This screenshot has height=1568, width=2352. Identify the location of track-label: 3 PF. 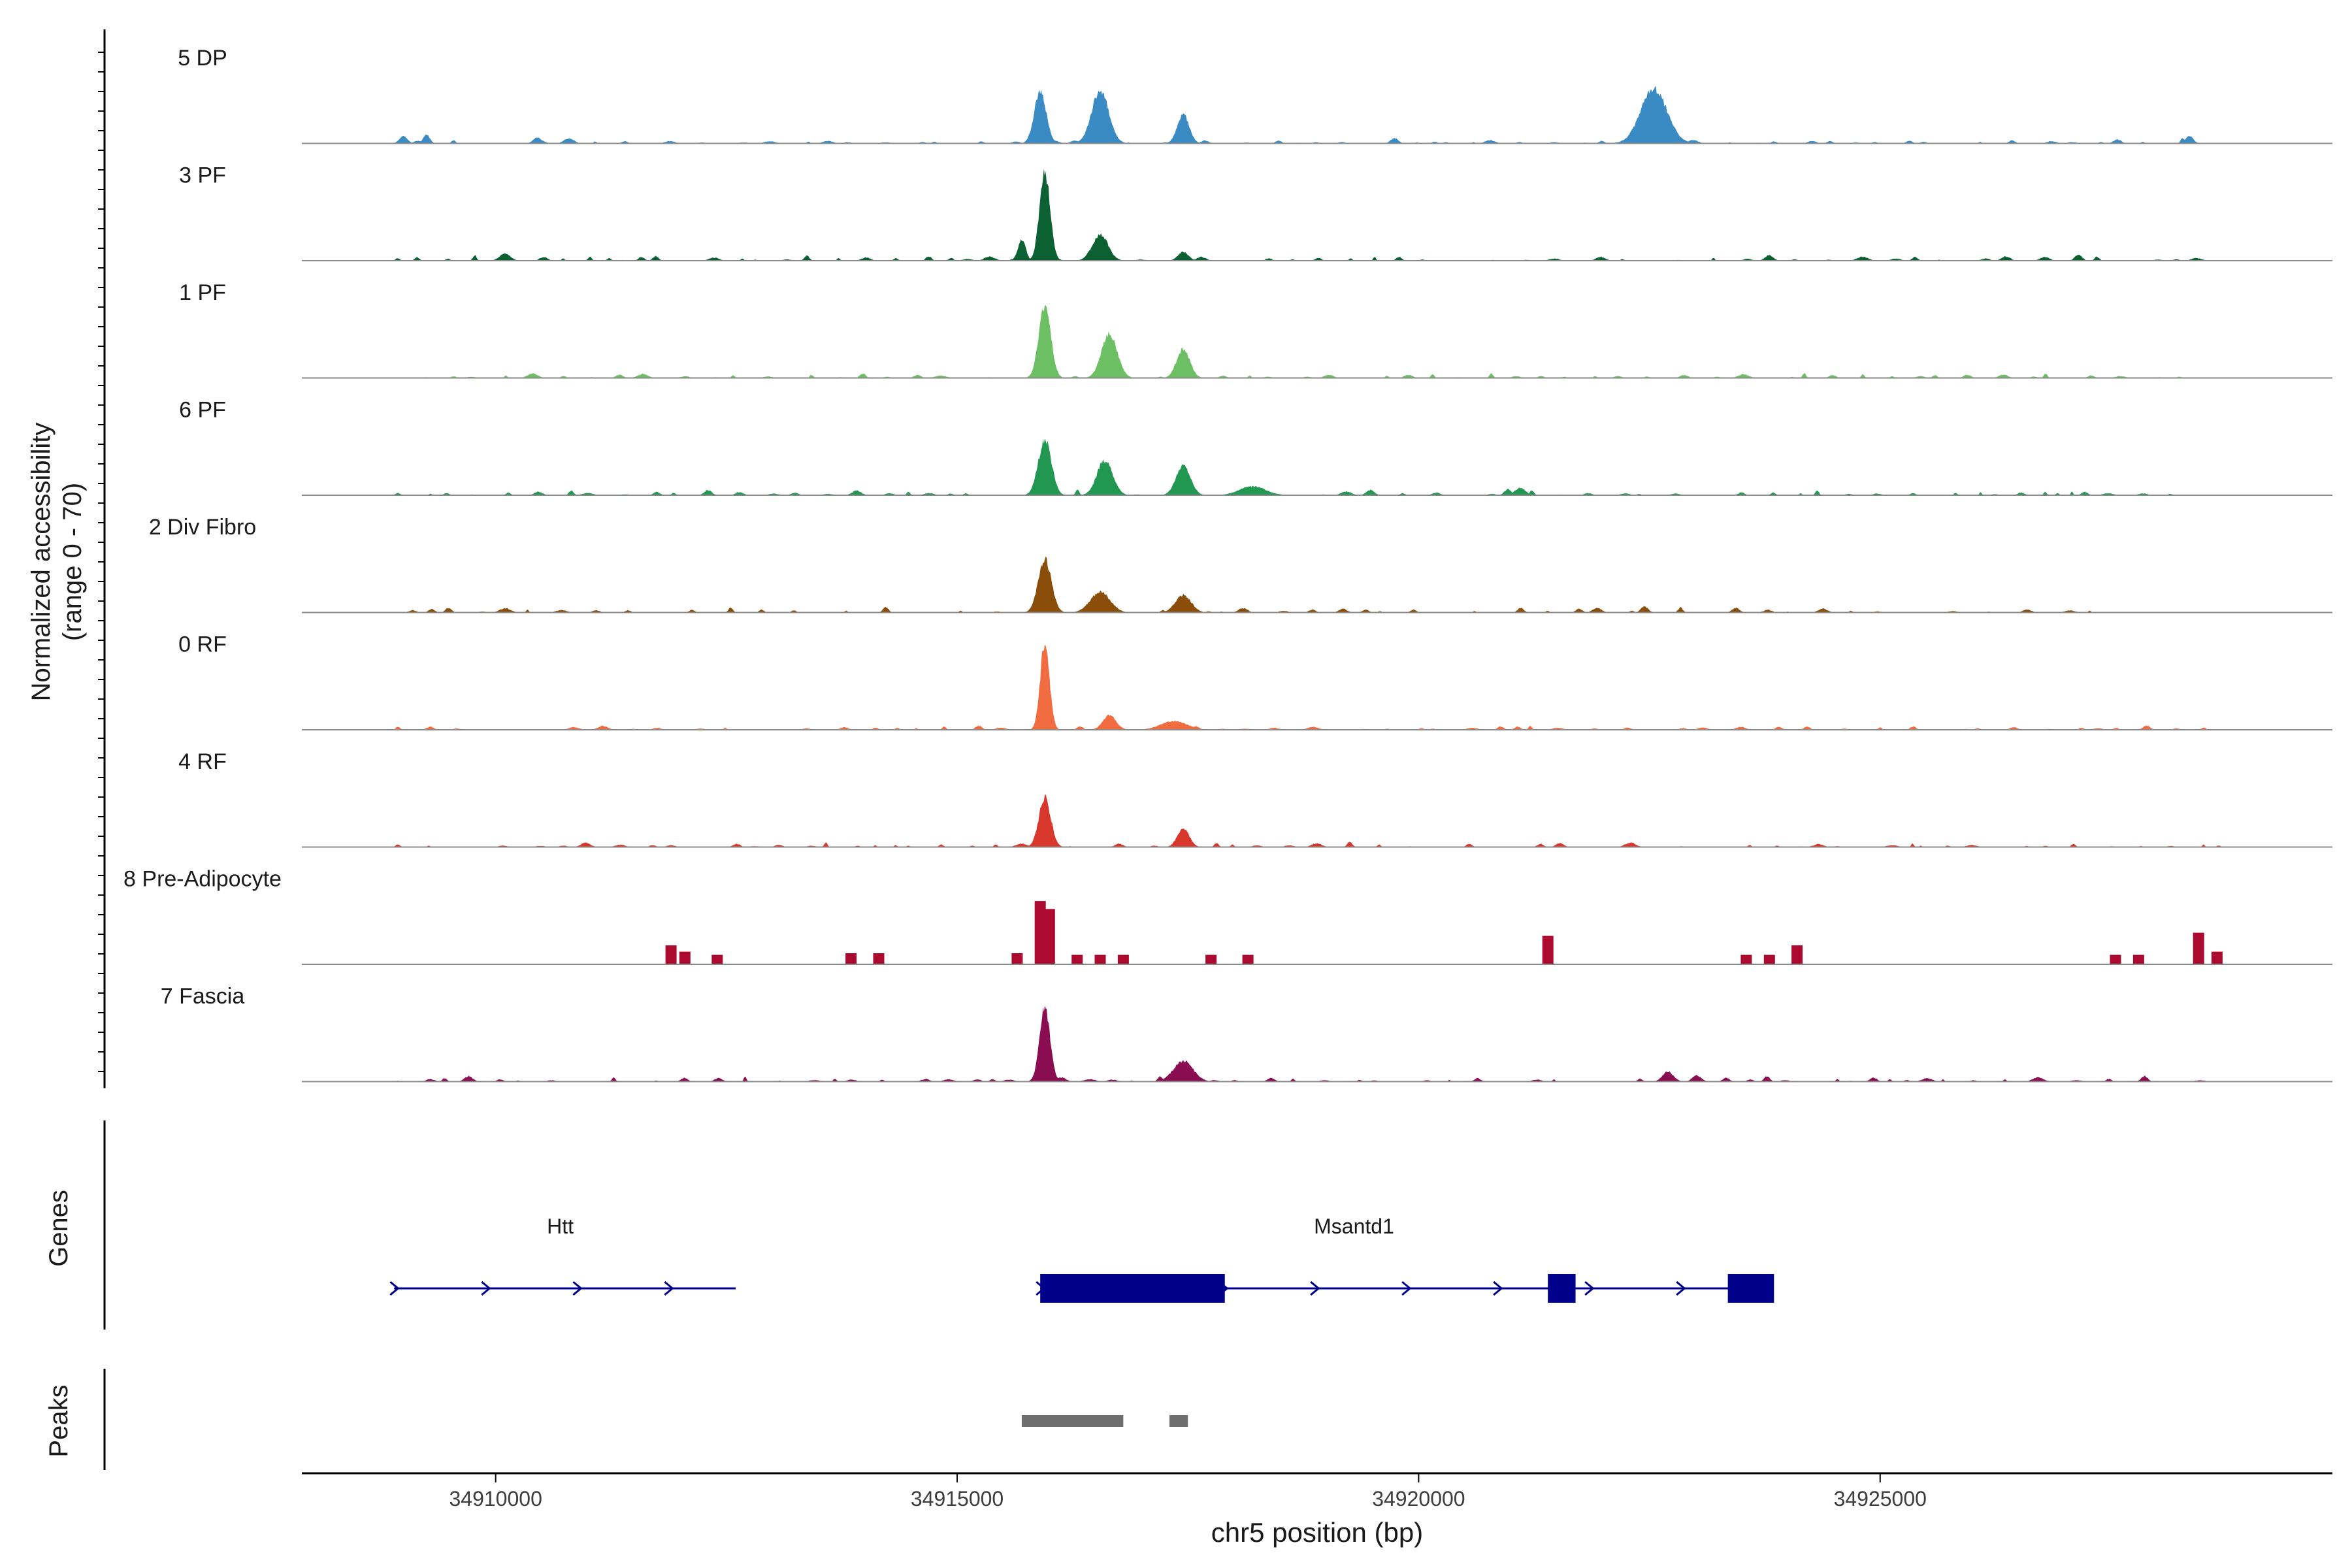
(202, 175).